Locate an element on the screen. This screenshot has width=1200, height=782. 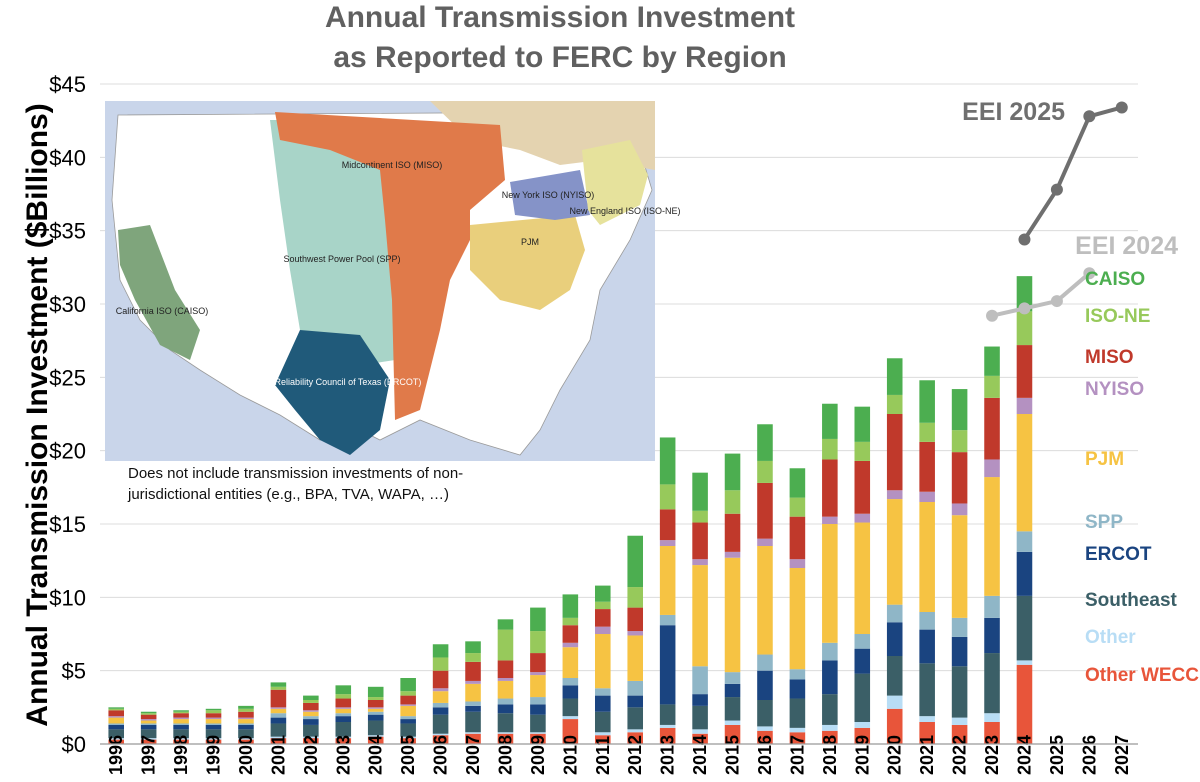
series-label: ISO-NE is located at coordinates (1117, 316).